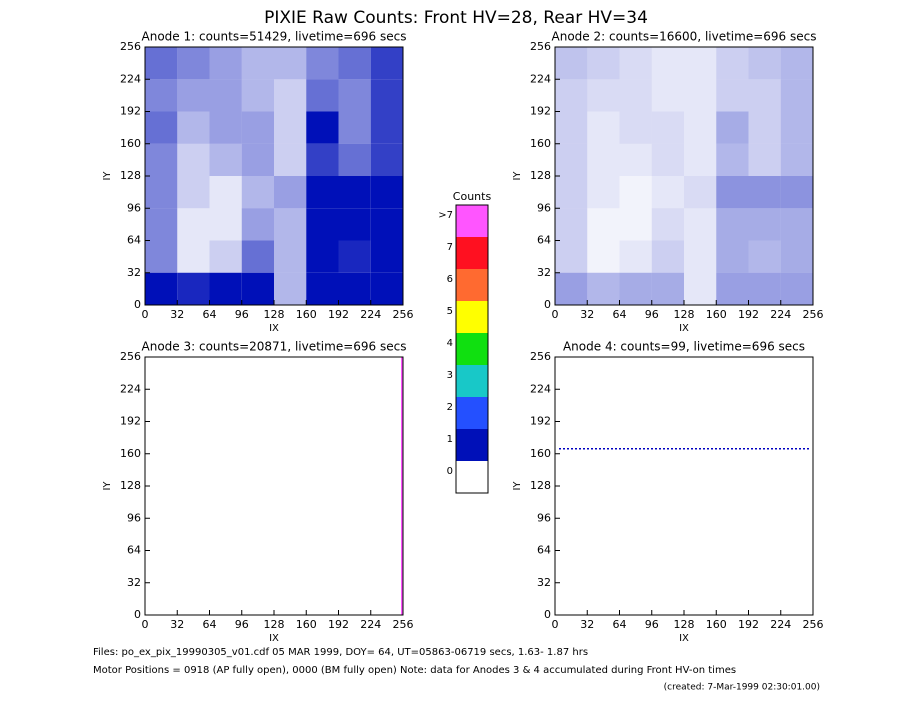 The height and width of the screenshot is (709, 913). Describe the element at coordinates (540, 111) in the screenshot. I see `y-tick-label: 192` at that location.